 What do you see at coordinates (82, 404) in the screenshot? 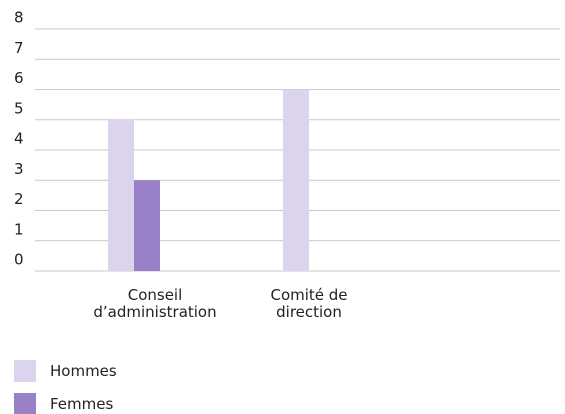
I see `legend-label: Femmes` at bounding box center [82, 404].